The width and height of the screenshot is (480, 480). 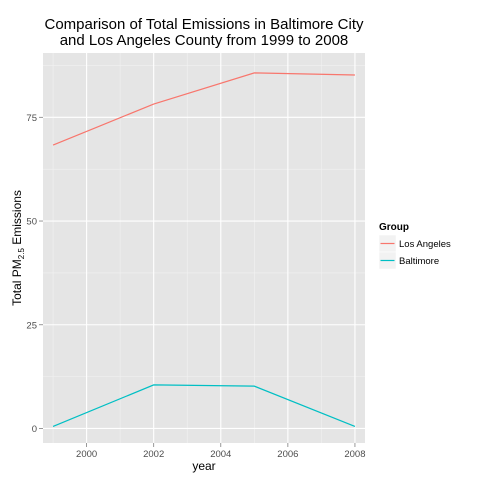 What do you see at coordinates (204, 405) in the screenshot?
I see `series-line-baltimore` at bounding box center [204, 405].